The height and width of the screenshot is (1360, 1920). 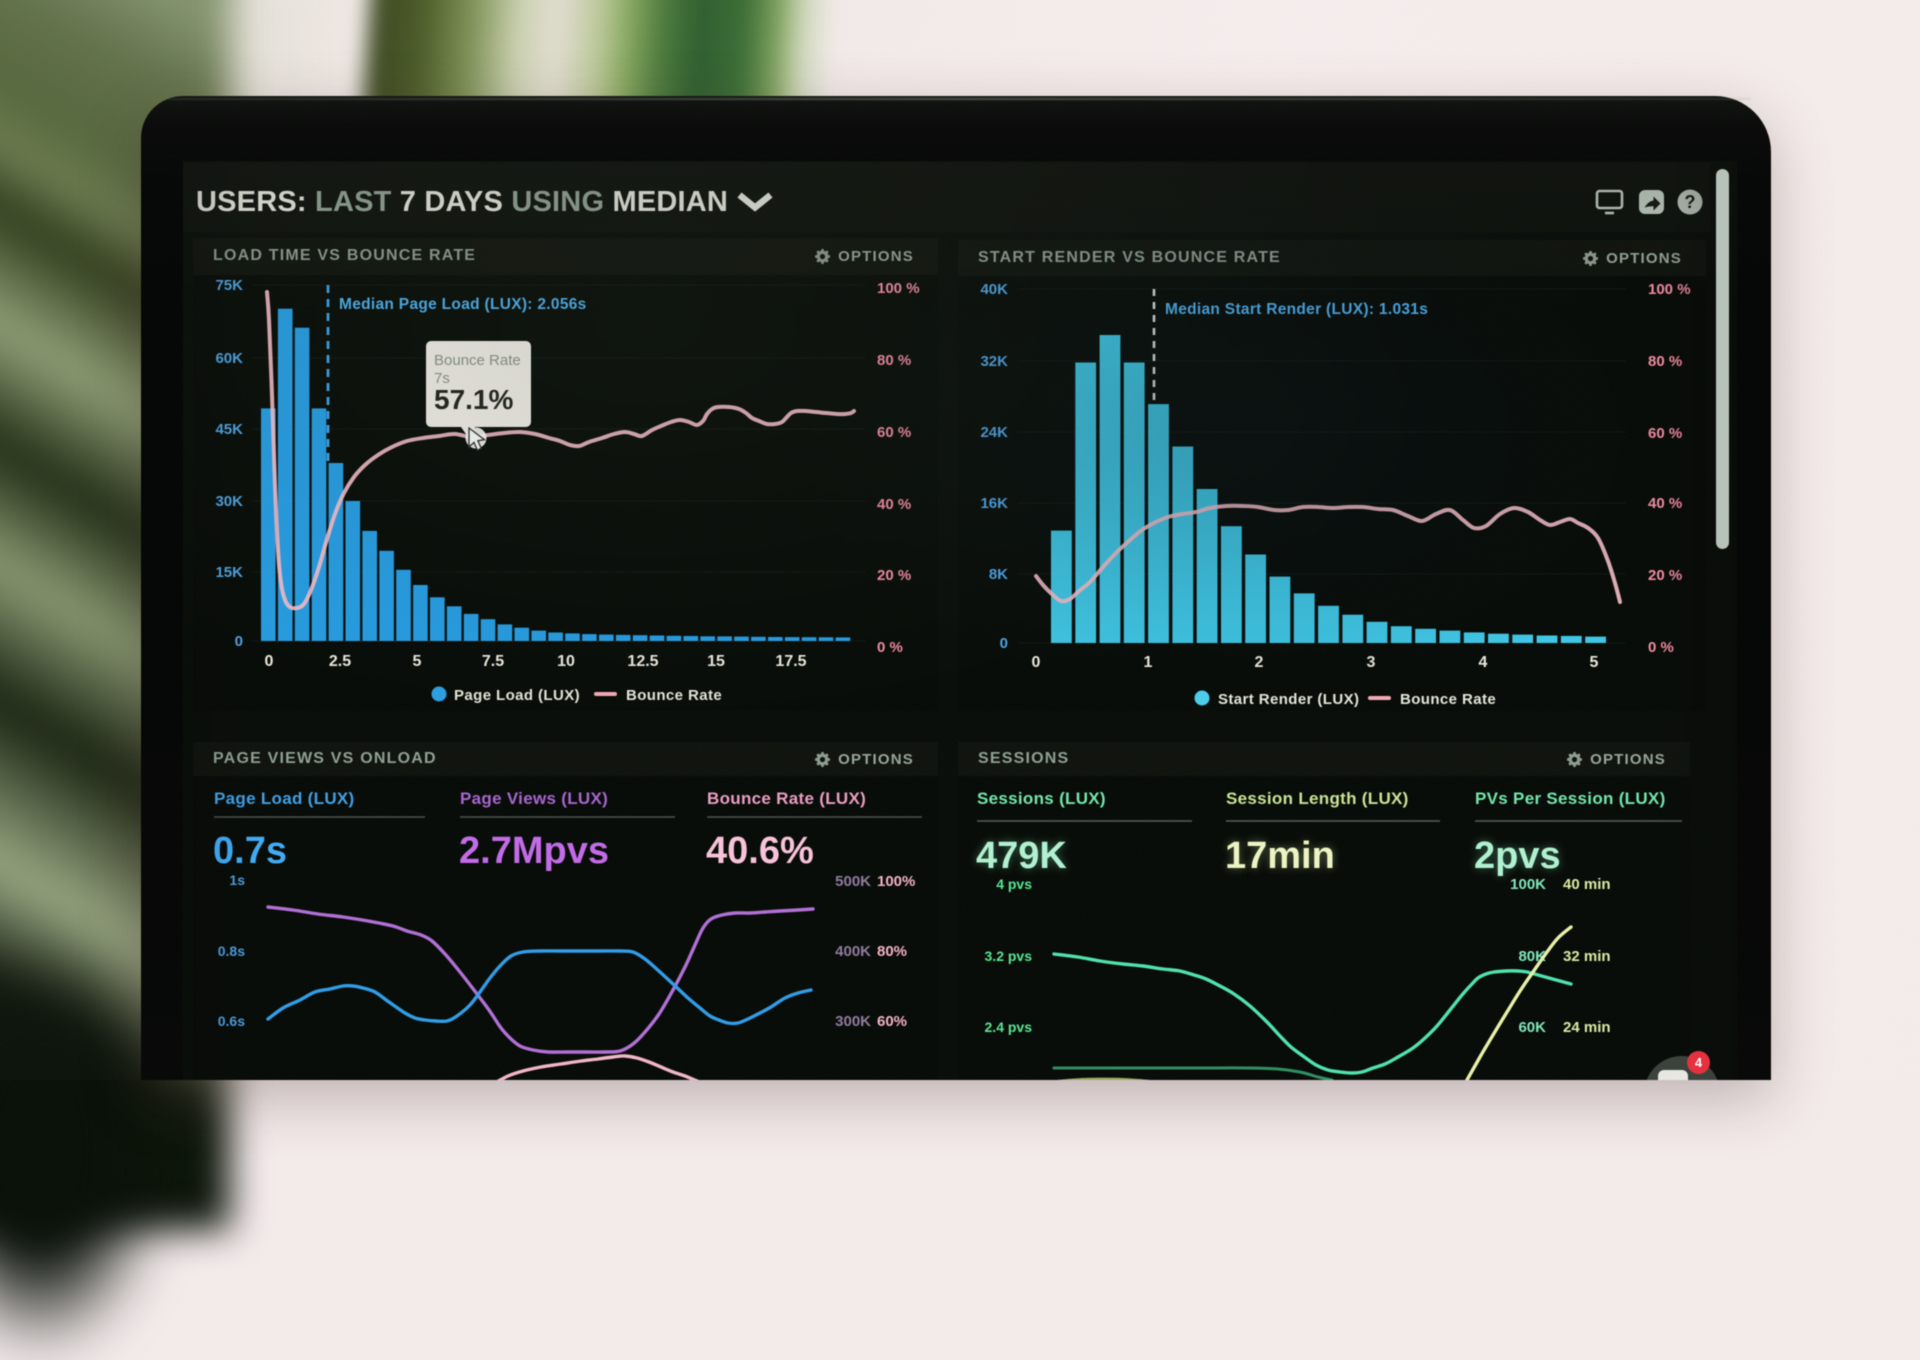 I want to click on svg-text: 8K, so click(x=998, y=574).